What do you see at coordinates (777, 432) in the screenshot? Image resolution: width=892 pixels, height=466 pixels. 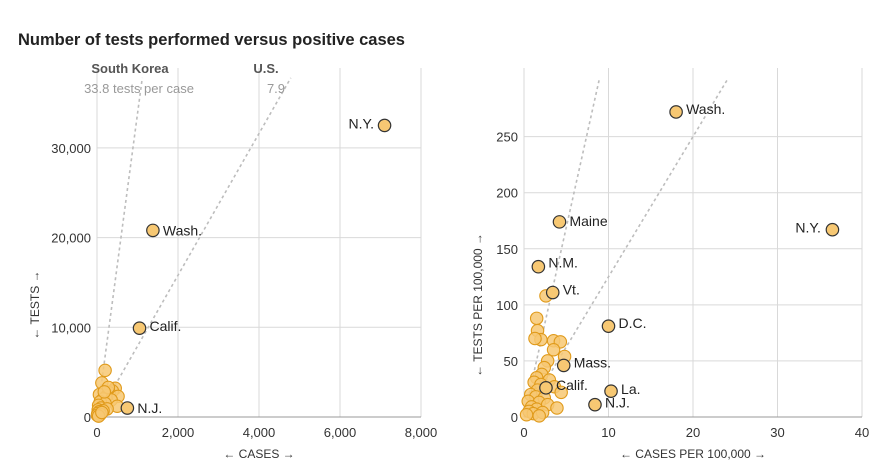 I see `x-tick-label: 30` at bounding box center [777, 432].